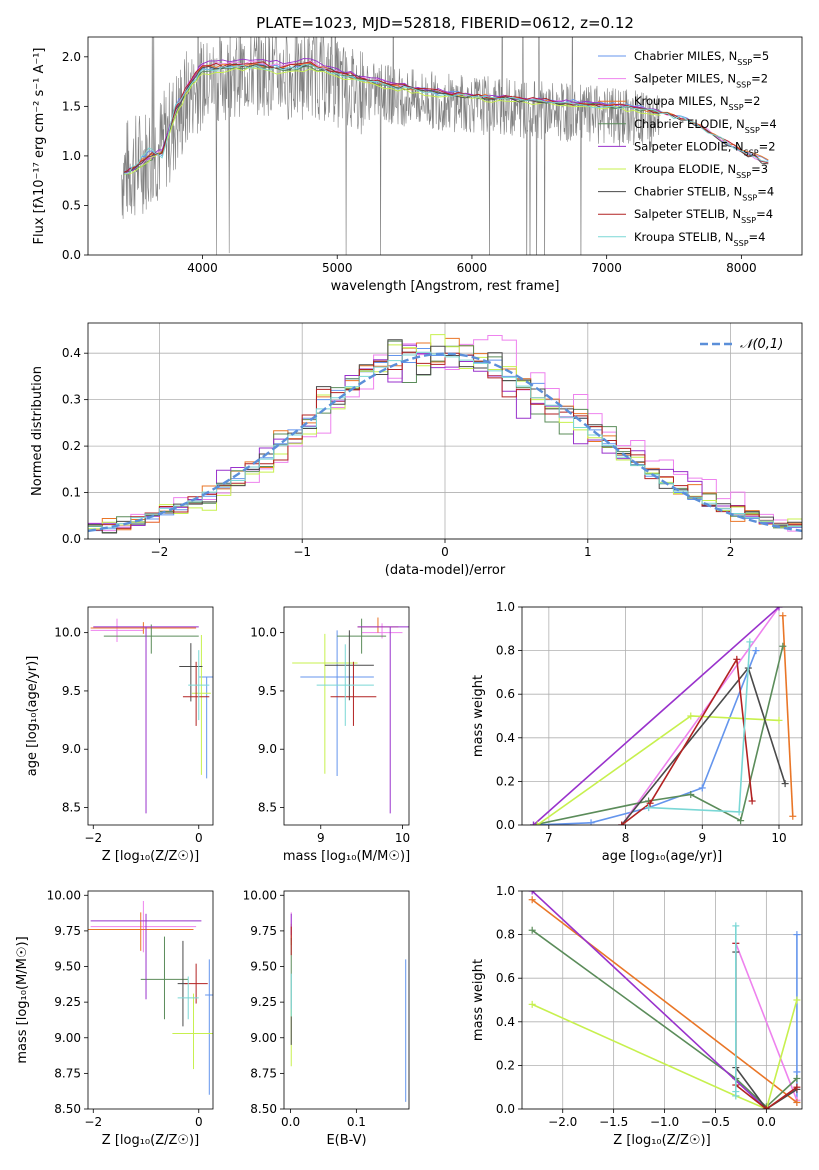 The width and height of the screenshot is (819, 1170). Describe the element at coordinates (32, 716) in the screenshot. I see `y-axis-label: age [log₁₀(age/yr)]` at that location.